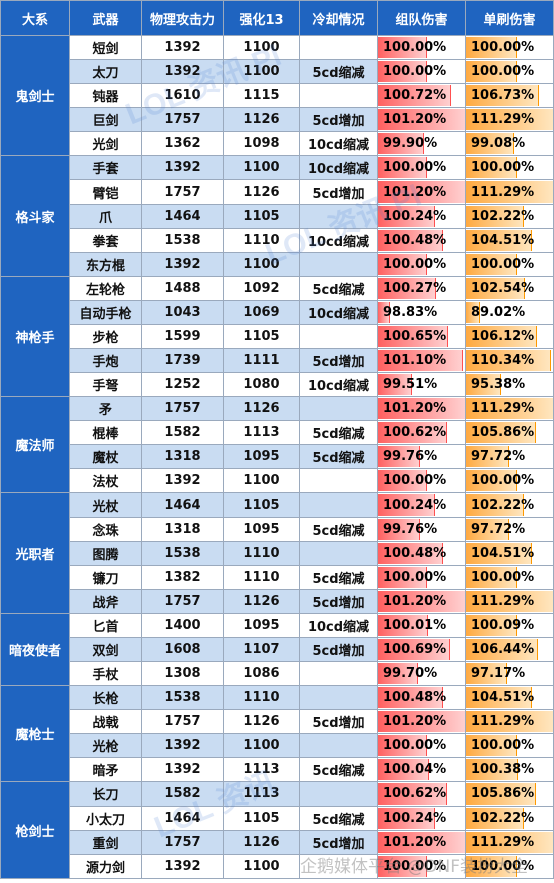 Image resolution: width=554 pixels, height=883 pixels. What do you see at coordinates (415, 288) in the screenshot?
I see `team-damage-value: 100.27%` at bounding box center [415, 288].